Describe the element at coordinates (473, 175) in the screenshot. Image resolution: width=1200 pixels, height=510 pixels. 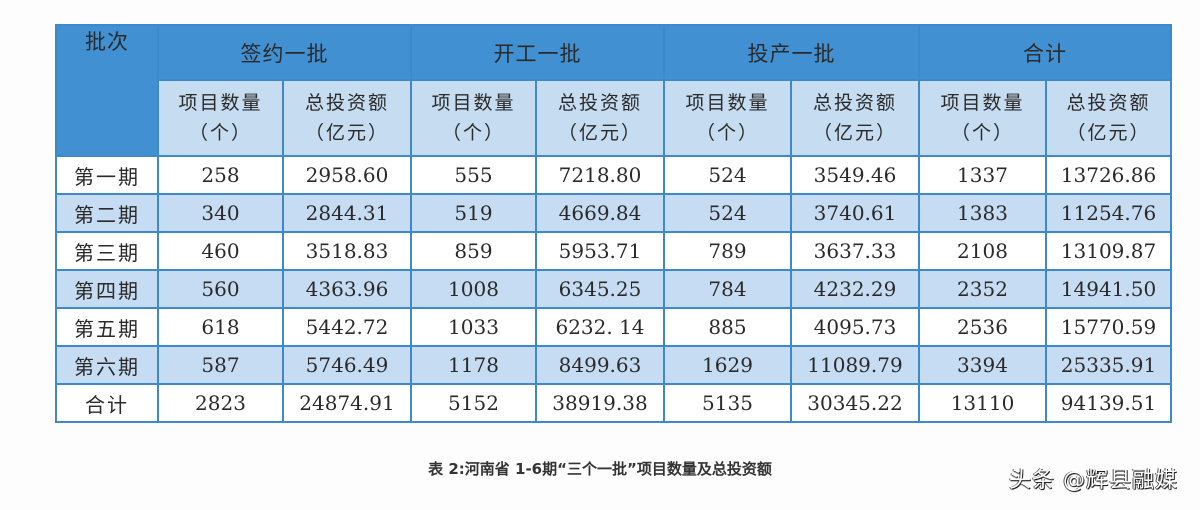
I see `value-cell: 555` at that location.